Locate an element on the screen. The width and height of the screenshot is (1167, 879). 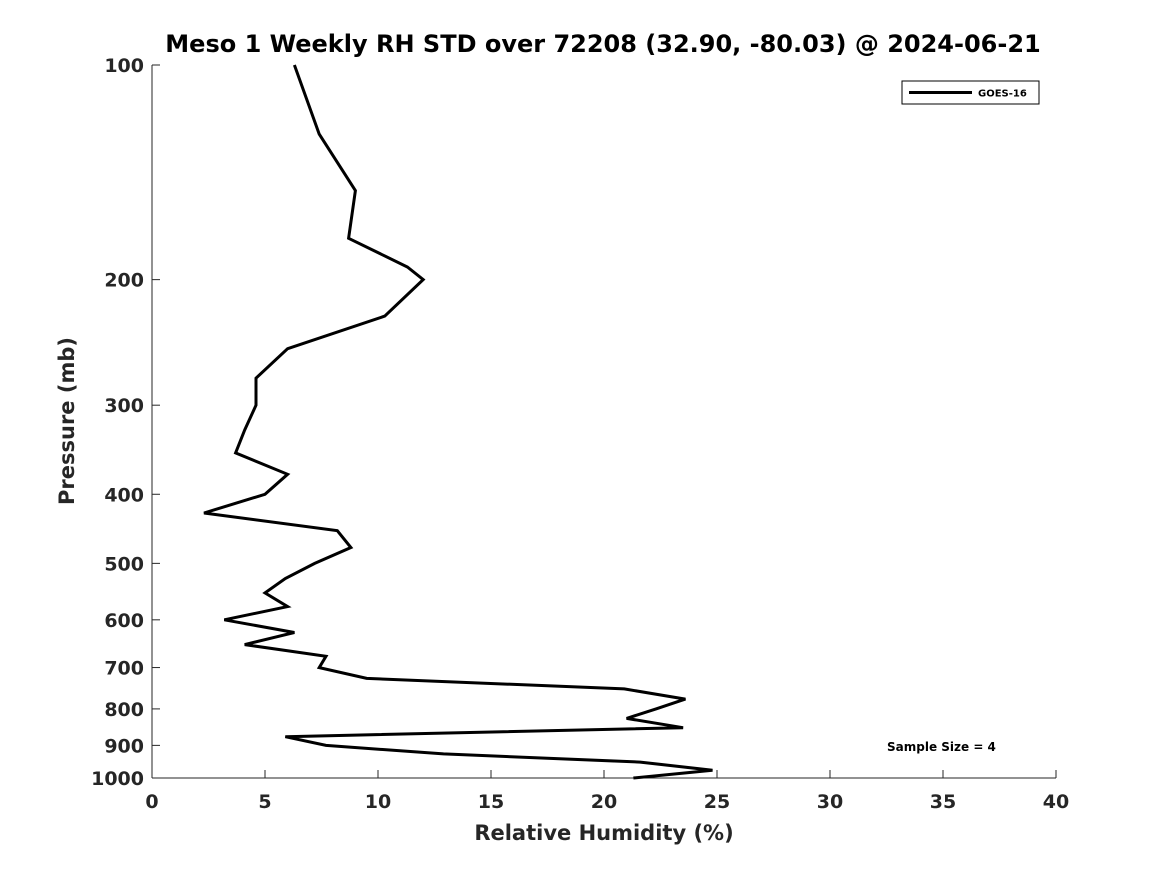
x-axis-label: Relative Humidity (%) is located at coordinates (603, 833).